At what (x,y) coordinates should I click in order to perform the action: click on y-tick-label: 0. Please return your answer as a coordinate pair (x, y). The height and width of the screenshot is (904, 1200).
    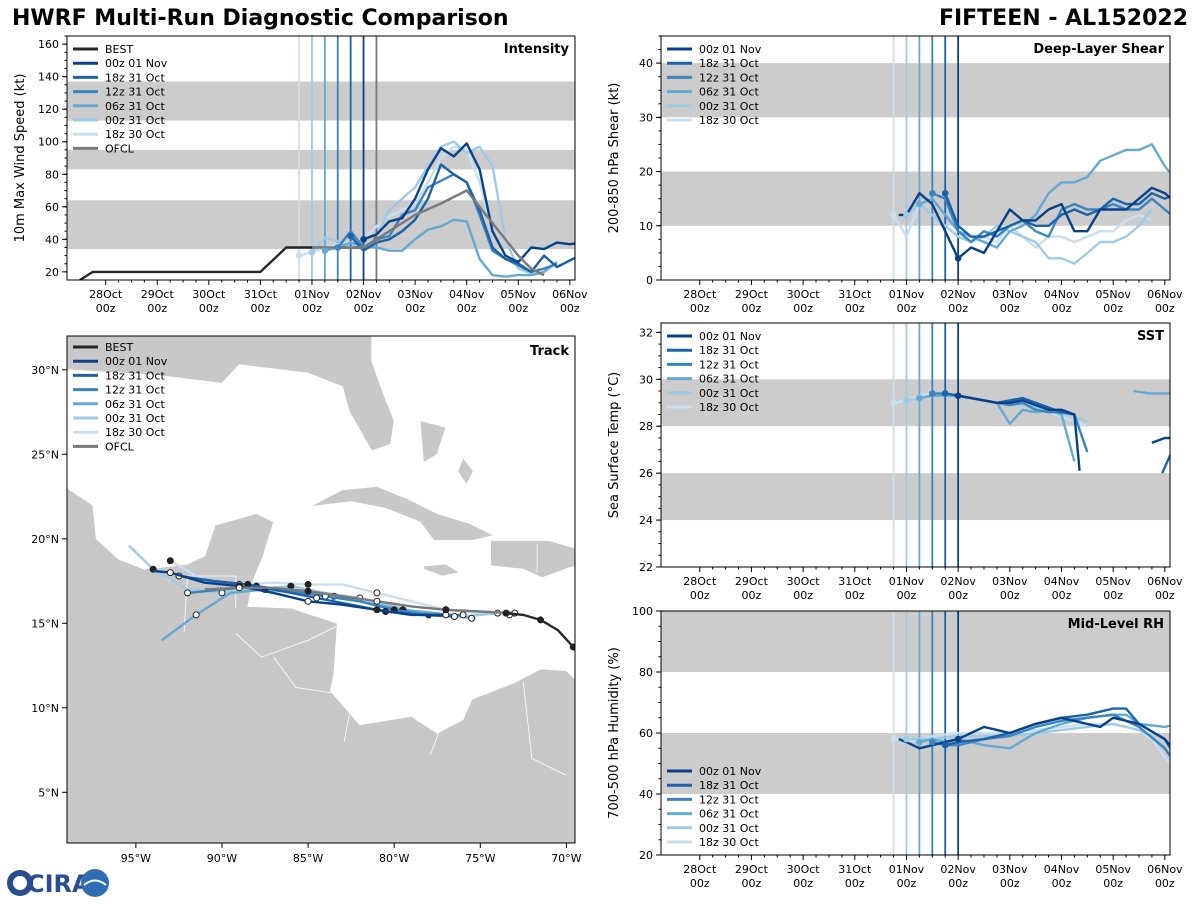
    Looking at the image, I should click on (649, 280).